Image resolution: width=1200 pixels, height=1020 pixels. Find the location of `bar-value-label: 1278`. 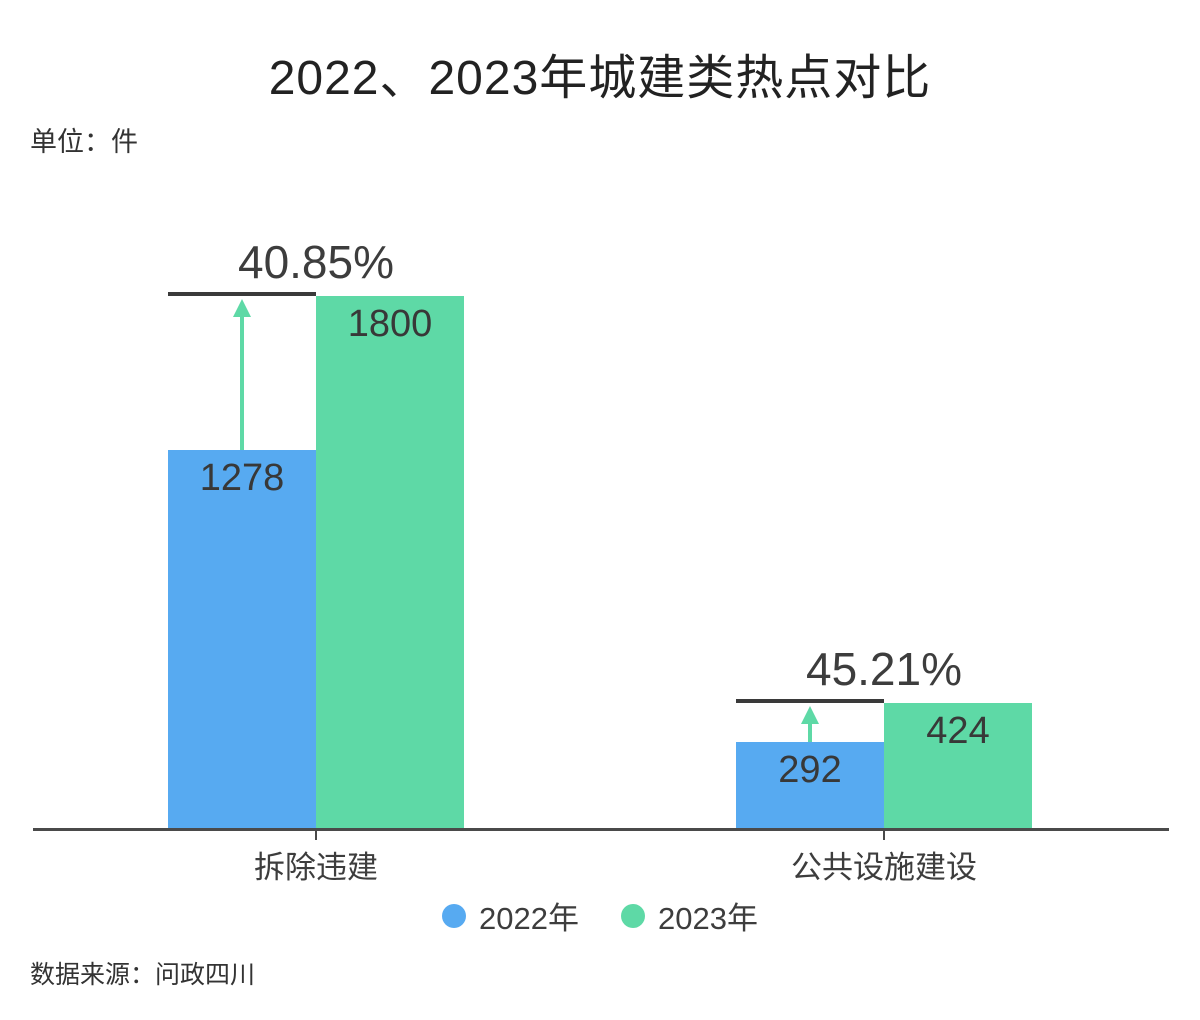

bar-value-label: 1278 is located at coordinates (242, 478).